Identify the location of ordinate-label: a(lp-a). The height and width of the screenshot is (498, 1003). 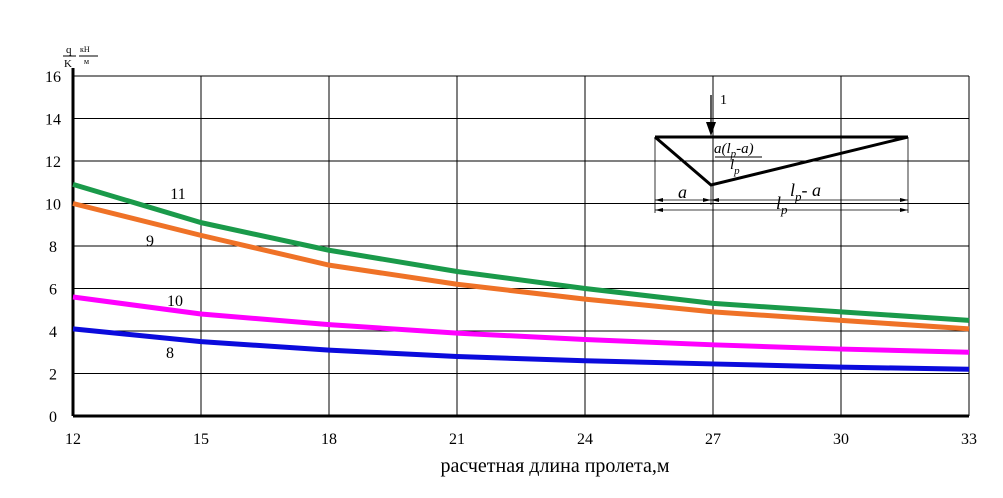
(734, 150).